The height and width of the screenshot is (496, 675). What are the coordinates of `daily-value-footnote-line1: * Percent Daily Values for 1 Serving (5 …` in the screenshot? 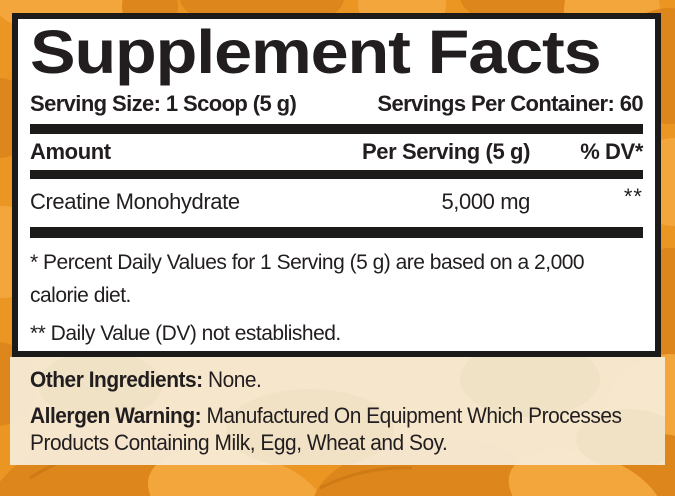 It's located at (307, 262).